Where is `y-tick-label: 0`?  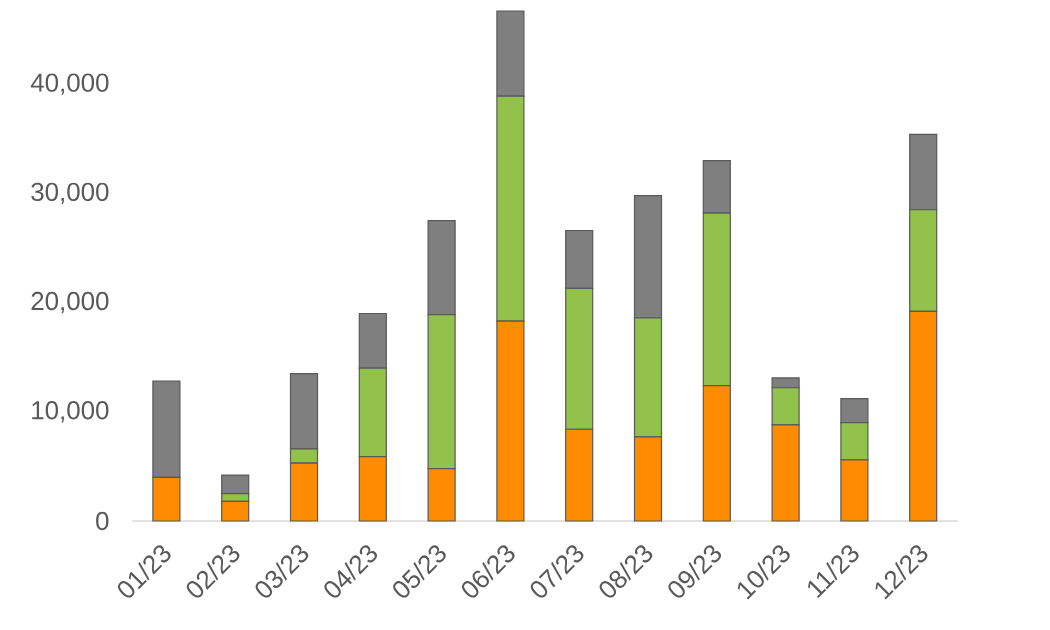 y-tick-label: 0 is located at coordinates (102, 521).